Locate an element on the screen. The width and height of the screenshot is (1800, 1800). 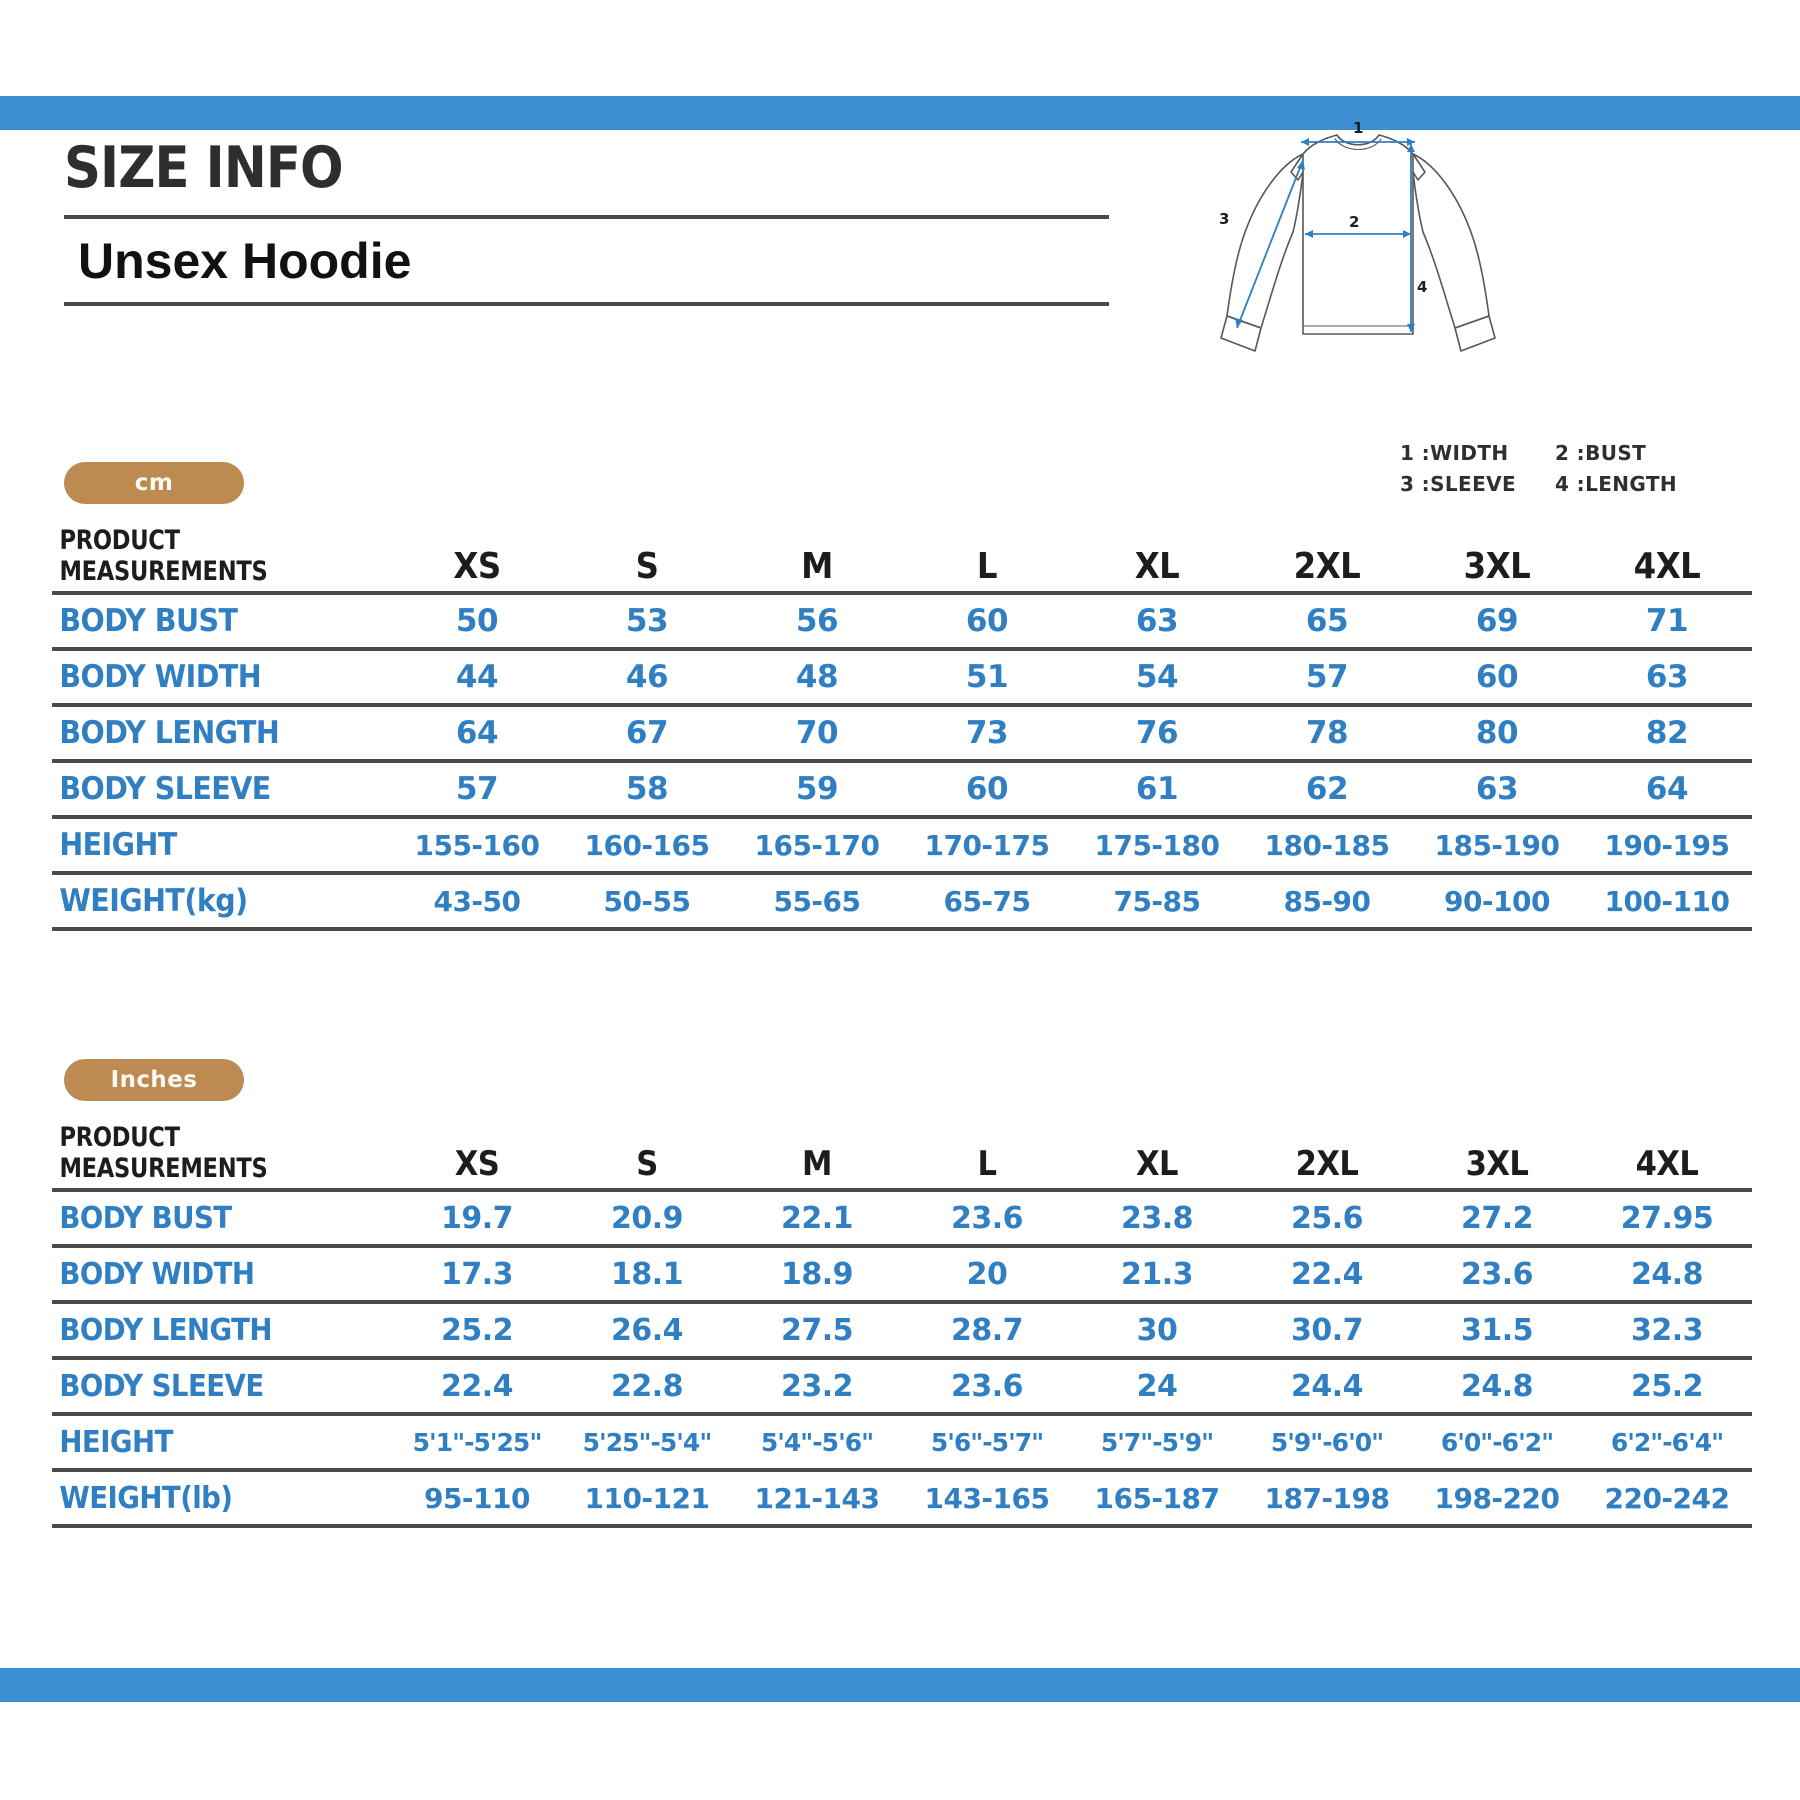
legend-length: 4 :LENGTH is located at coordinates (1616, 484).